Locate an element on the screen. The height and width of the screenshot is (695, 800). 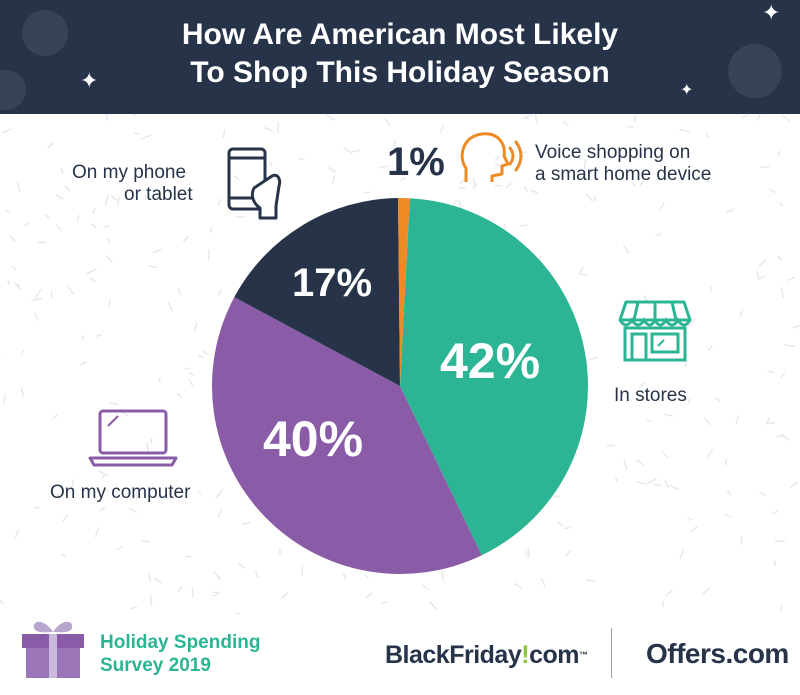
chart-title-line-2: To Shop This Holiday Season is located at coordinates (400, 72).